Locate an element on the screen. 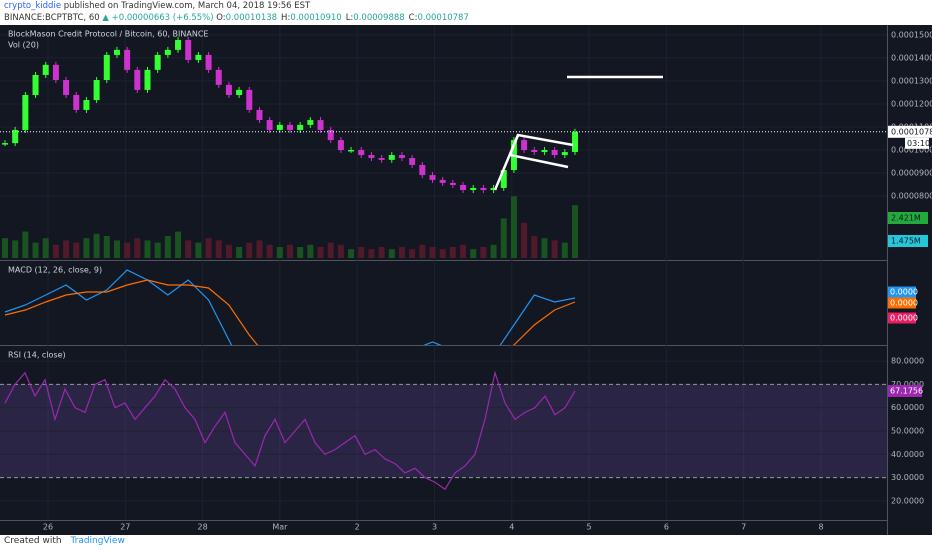 Image resolution: width=932 pixels, height=550 pixels. rsi-tick-label: 20.0000 is located at coordinates (907, 500).